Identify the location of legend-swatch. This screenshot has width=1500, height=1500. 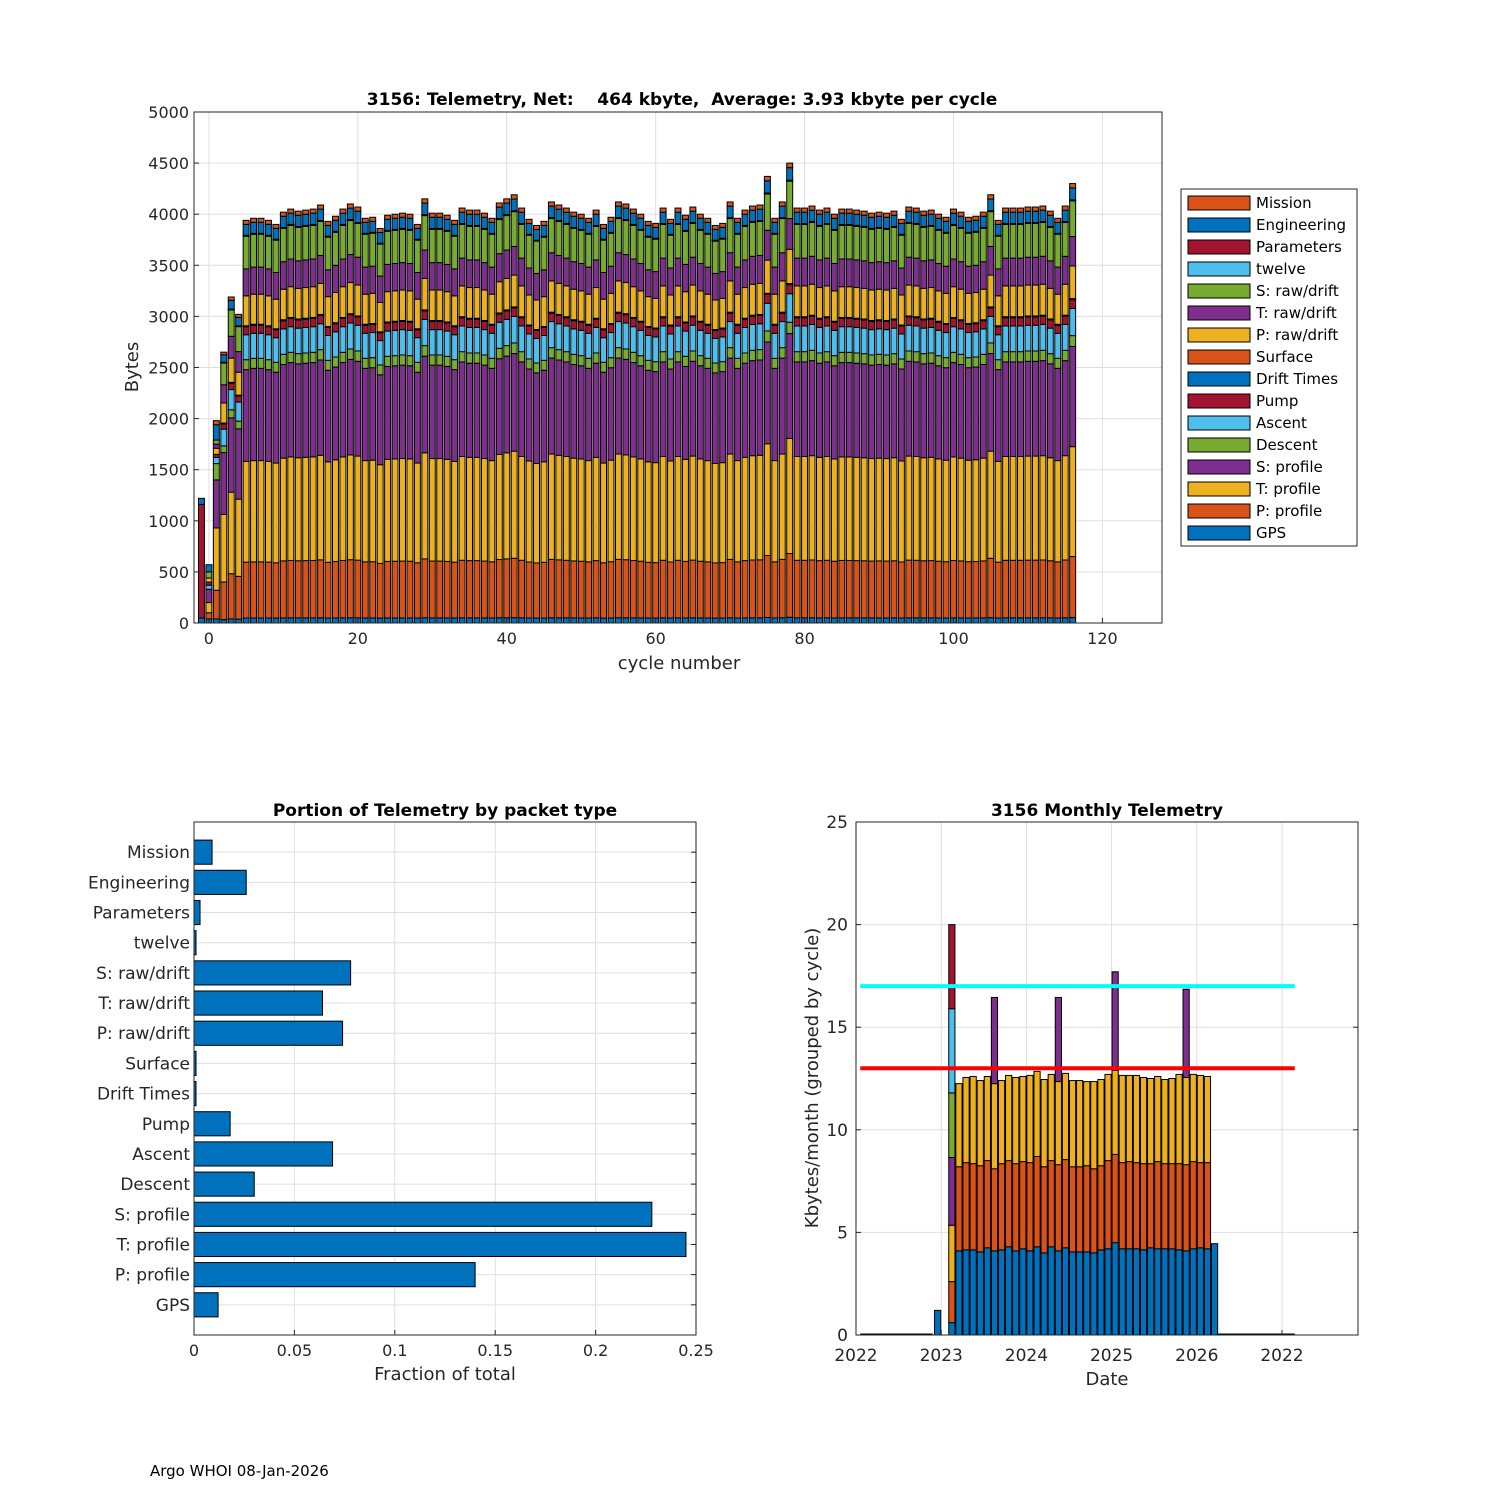
(1219, 291).